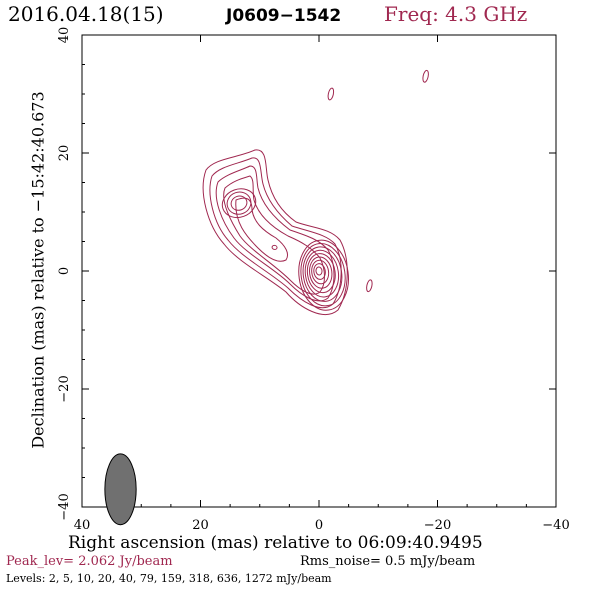 This screenshot has width=590, height=590. I want to click on beam-ellipse, so click(120, 489).